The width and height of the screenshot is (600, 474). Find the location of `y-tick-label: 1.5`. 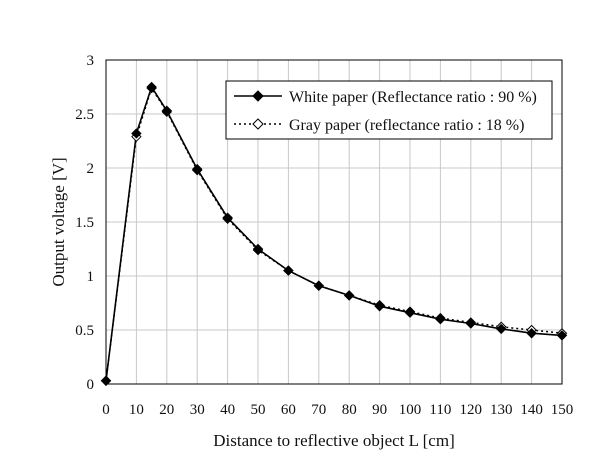

y-tick-label: 1.5 is located at coordinates (84, 223).